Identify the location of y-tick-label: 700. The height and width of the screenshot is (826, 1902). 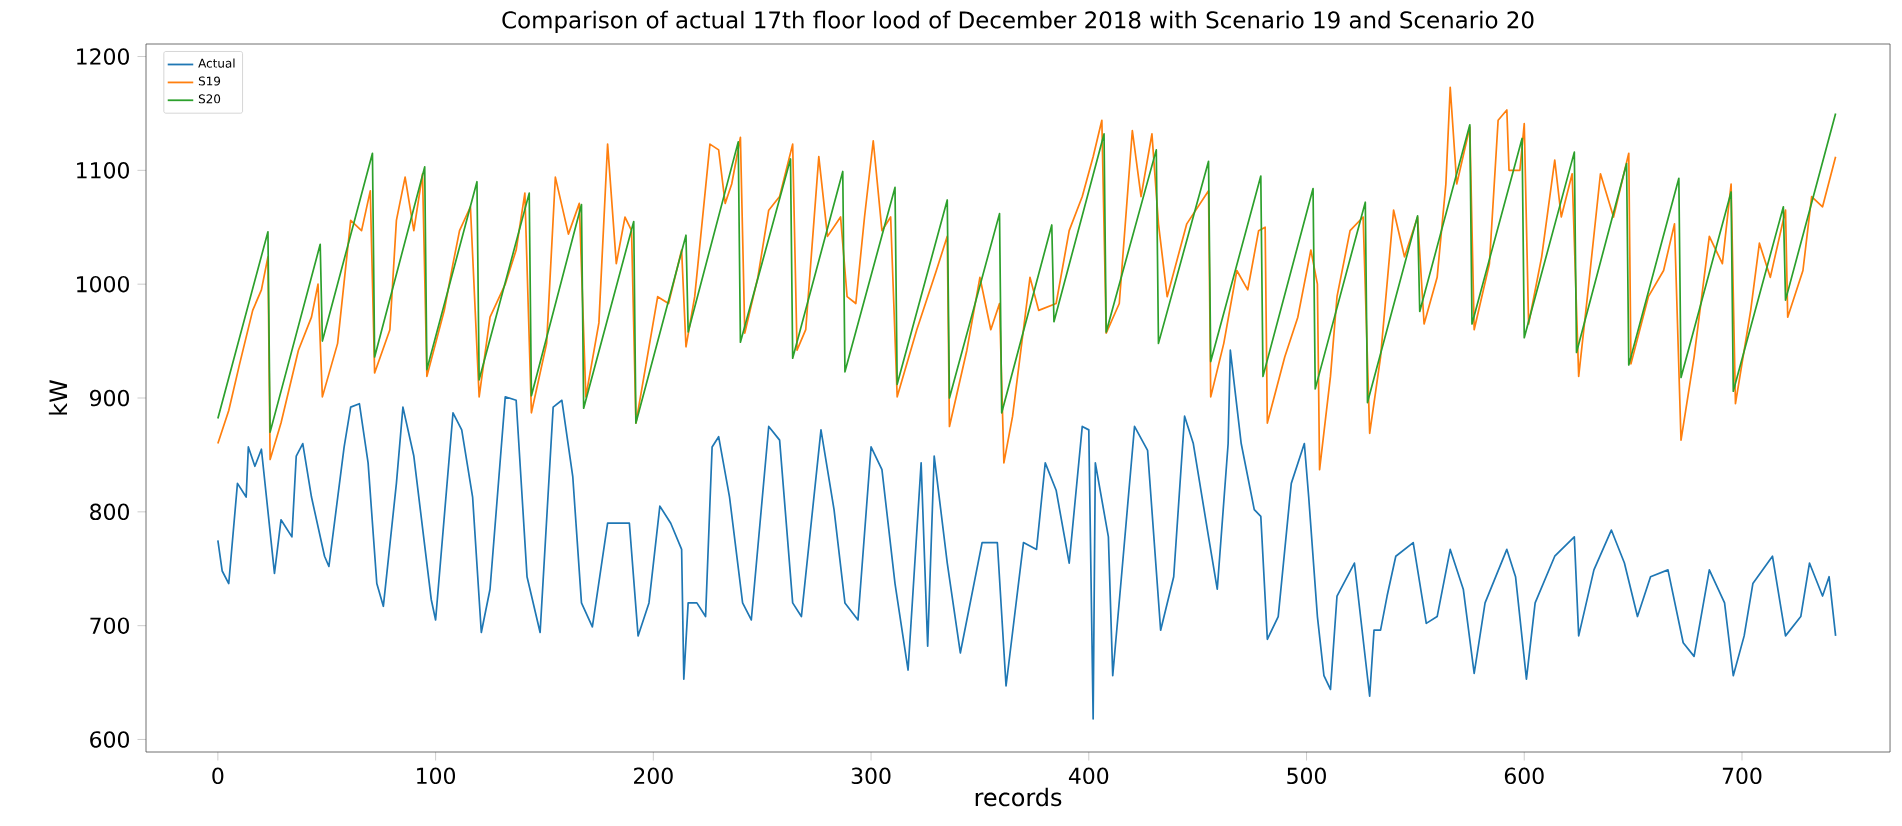
(109, 625).